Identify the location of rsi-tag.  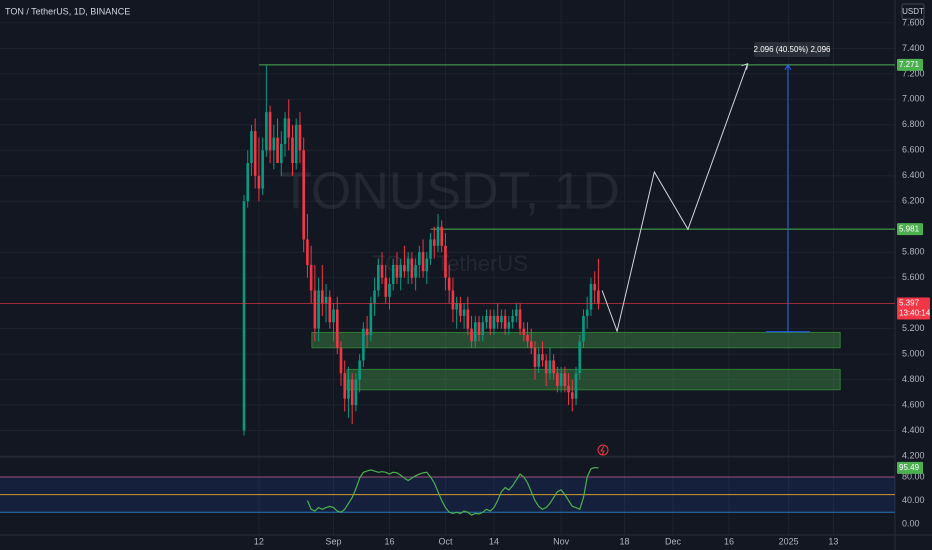
(910, 467).